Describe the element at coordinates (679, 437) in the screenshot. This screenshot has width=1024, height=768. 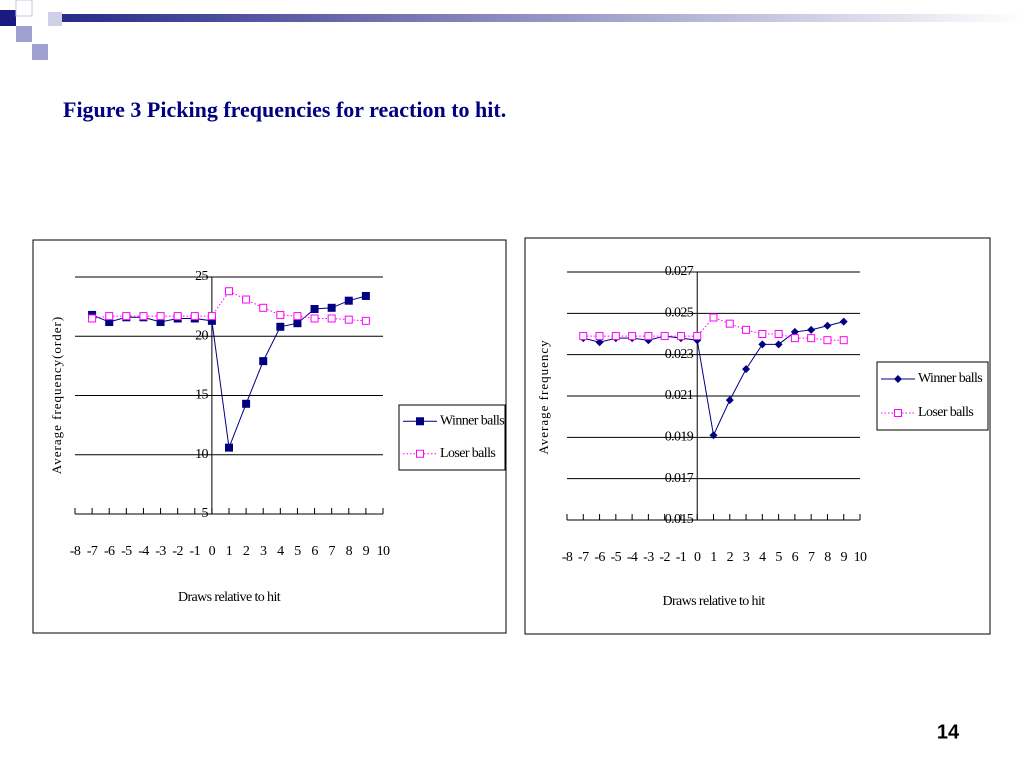
I see `y-tick-label: 0.019` at that location.